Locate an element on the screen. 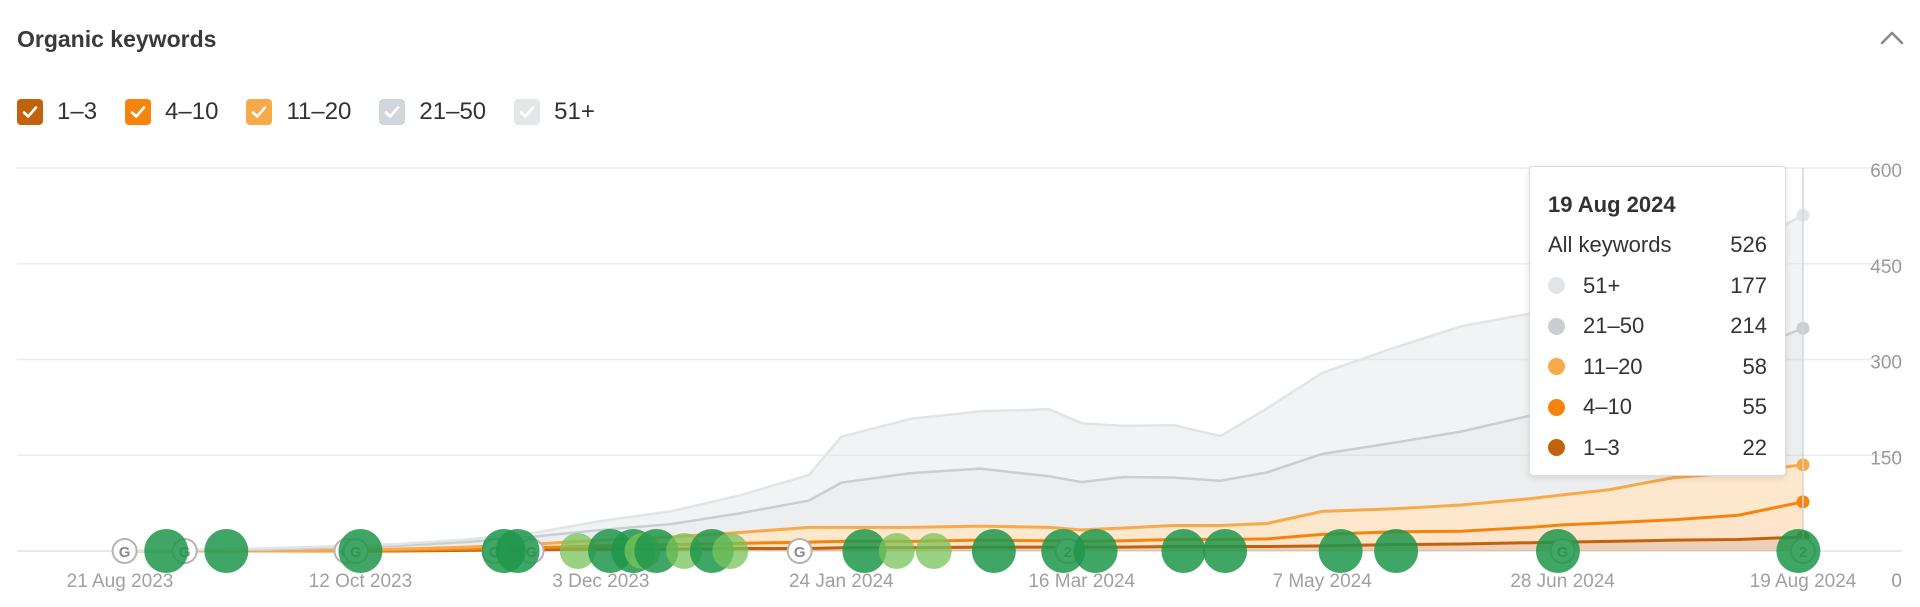 This screenshot has height=607, width=1920. x-tick-label: 16 Mar 2024 is located at coordinates (1081, 581).